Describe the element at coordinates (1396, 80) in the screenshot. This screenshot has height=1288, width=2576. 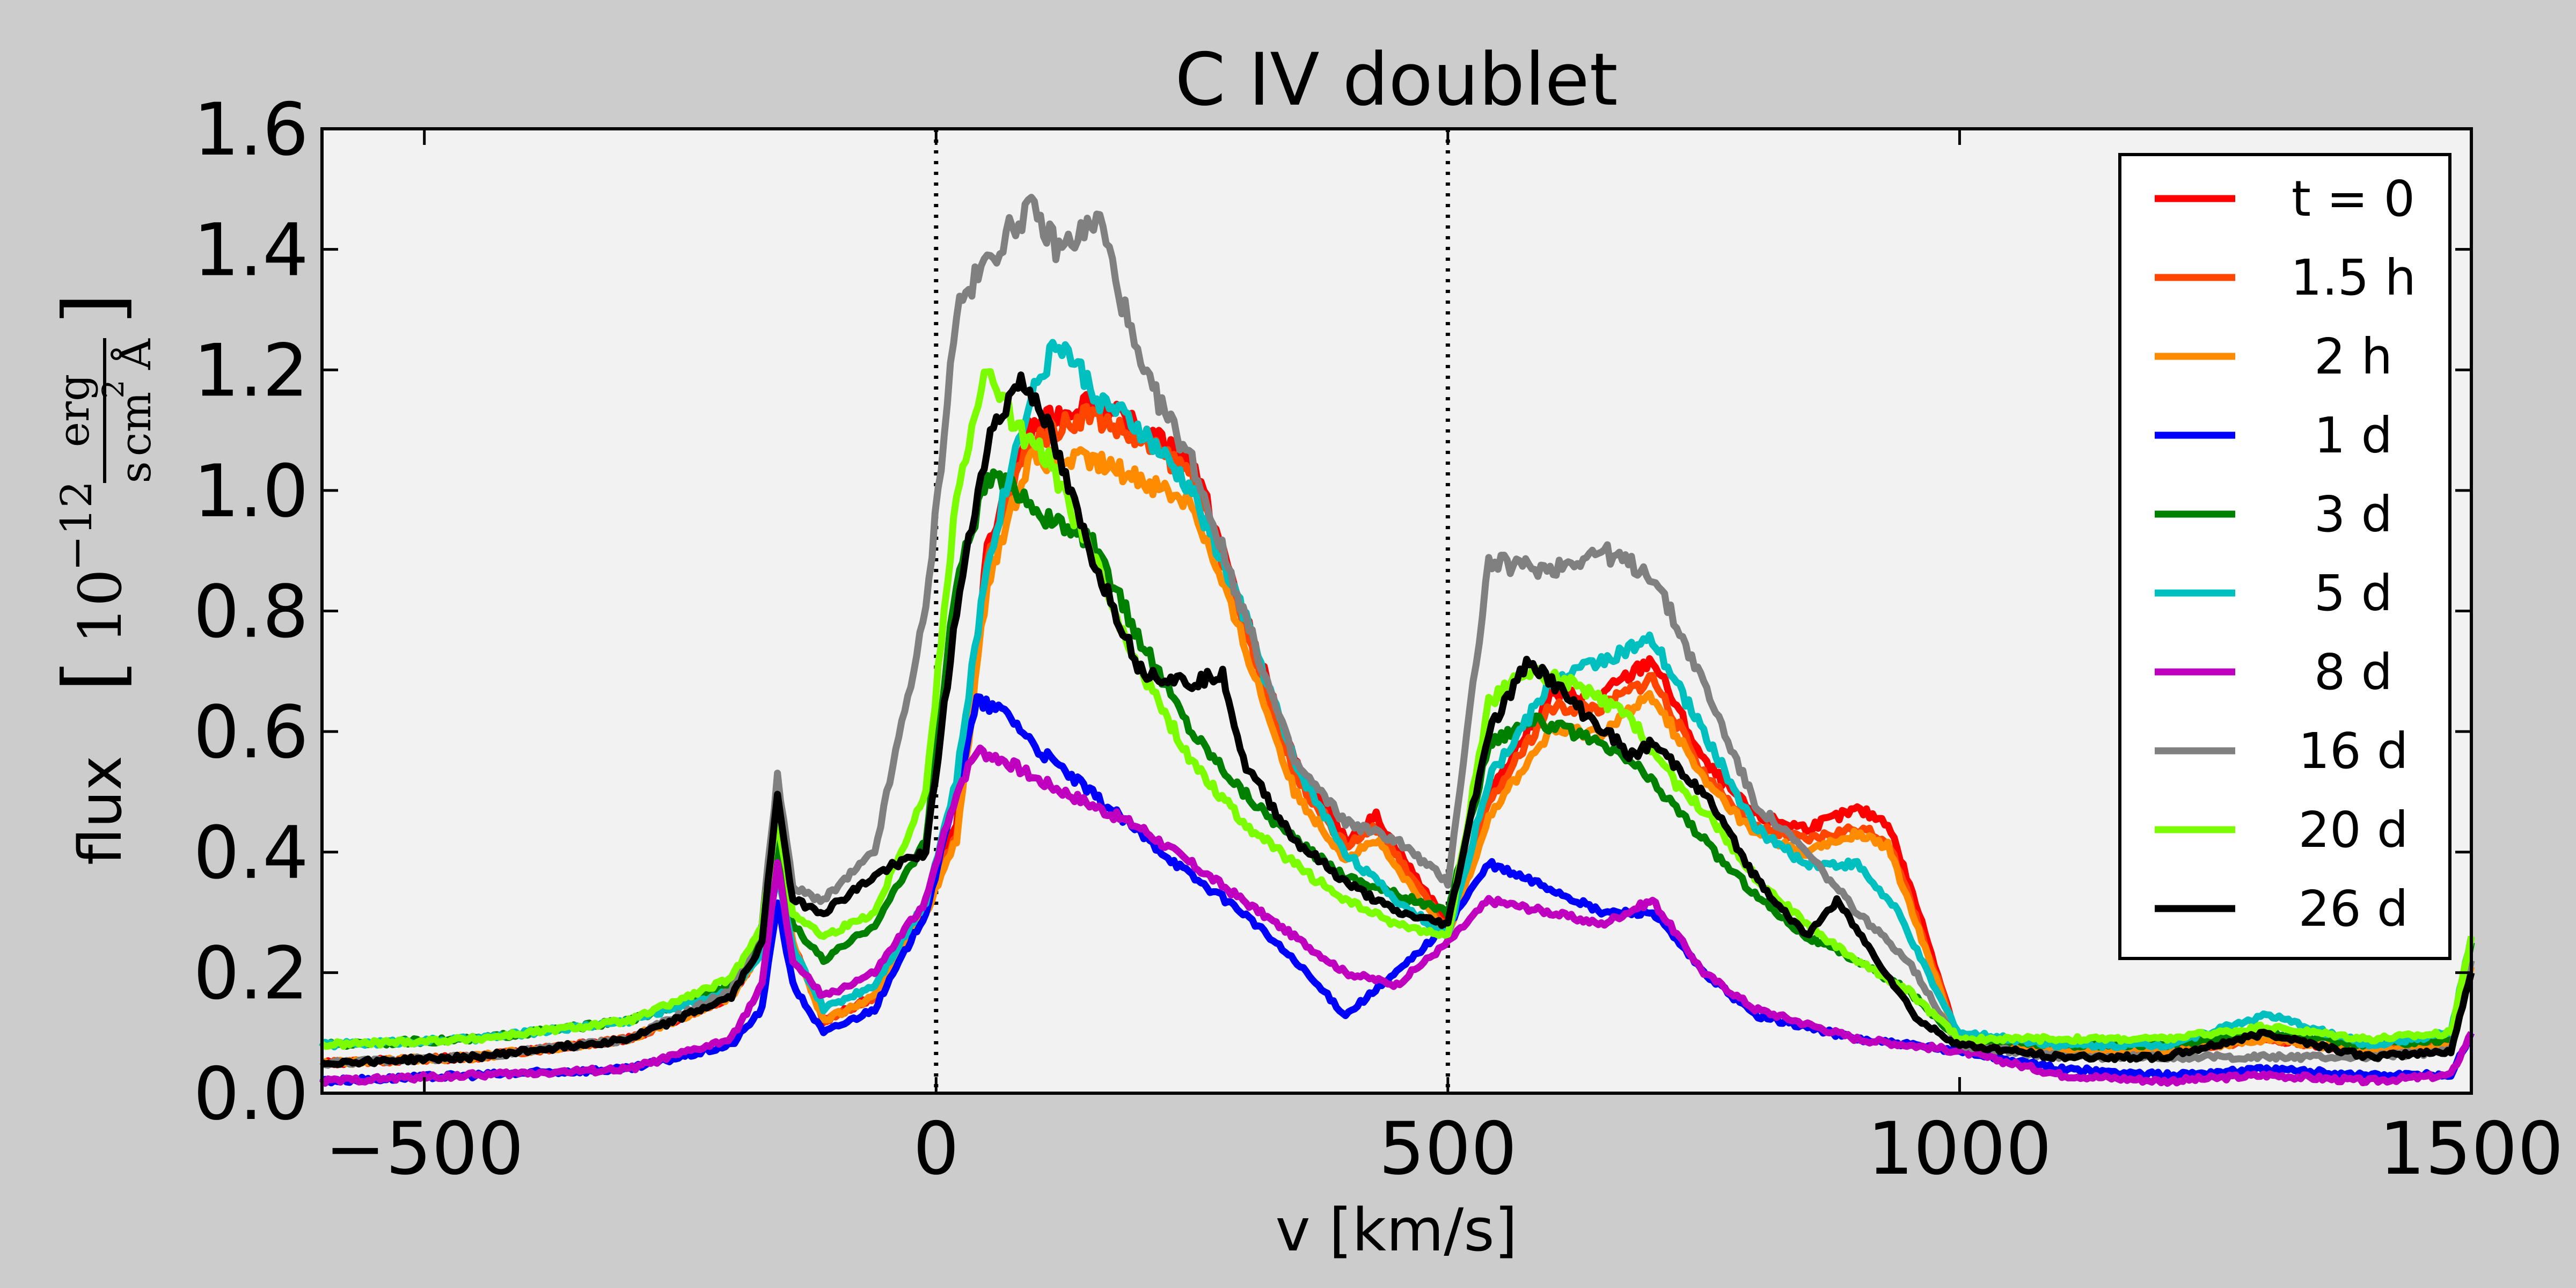
I see `chart-title: C IV doublet` at that location.